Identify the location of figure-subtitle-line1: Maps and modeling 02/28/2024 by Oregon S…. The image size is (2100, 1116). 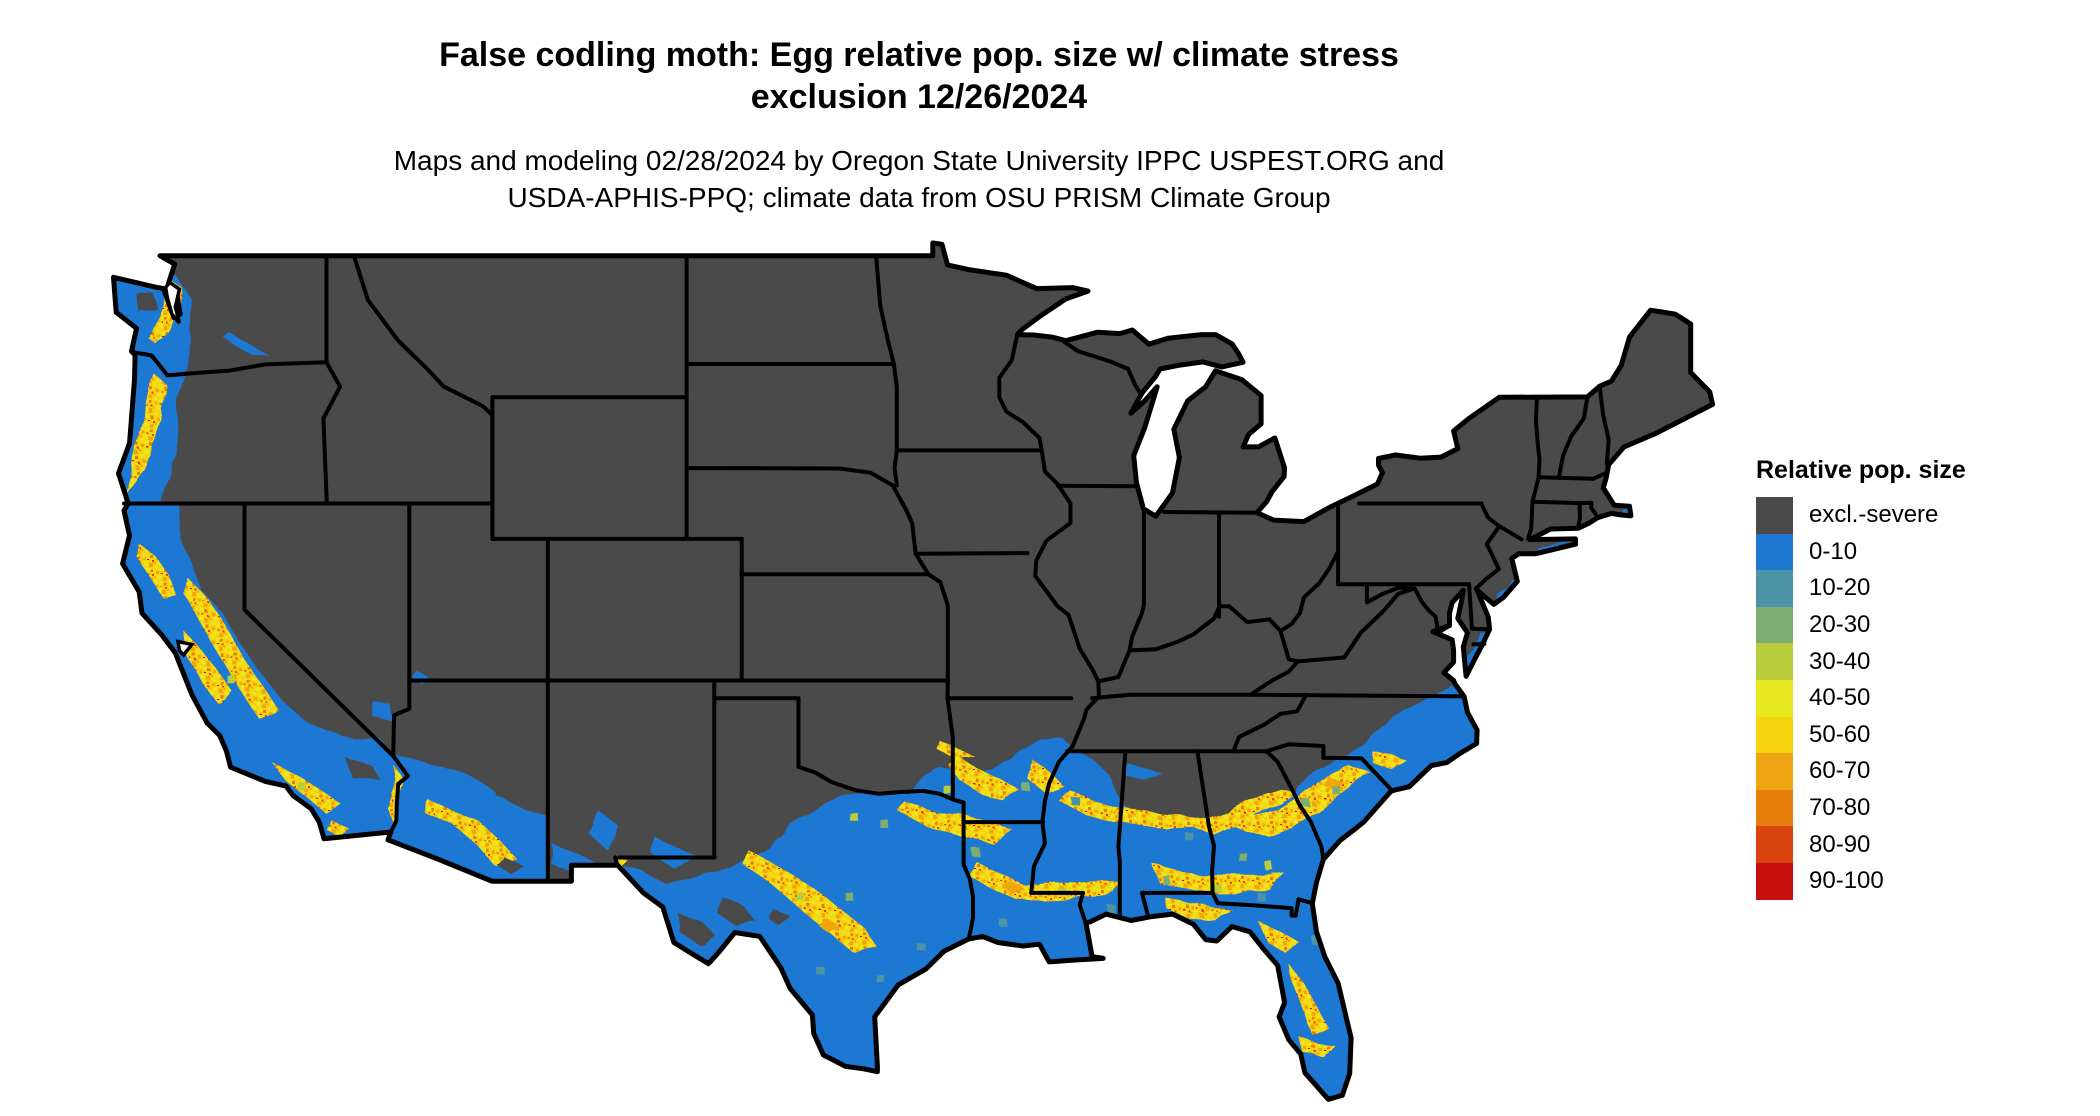
(919, 160).